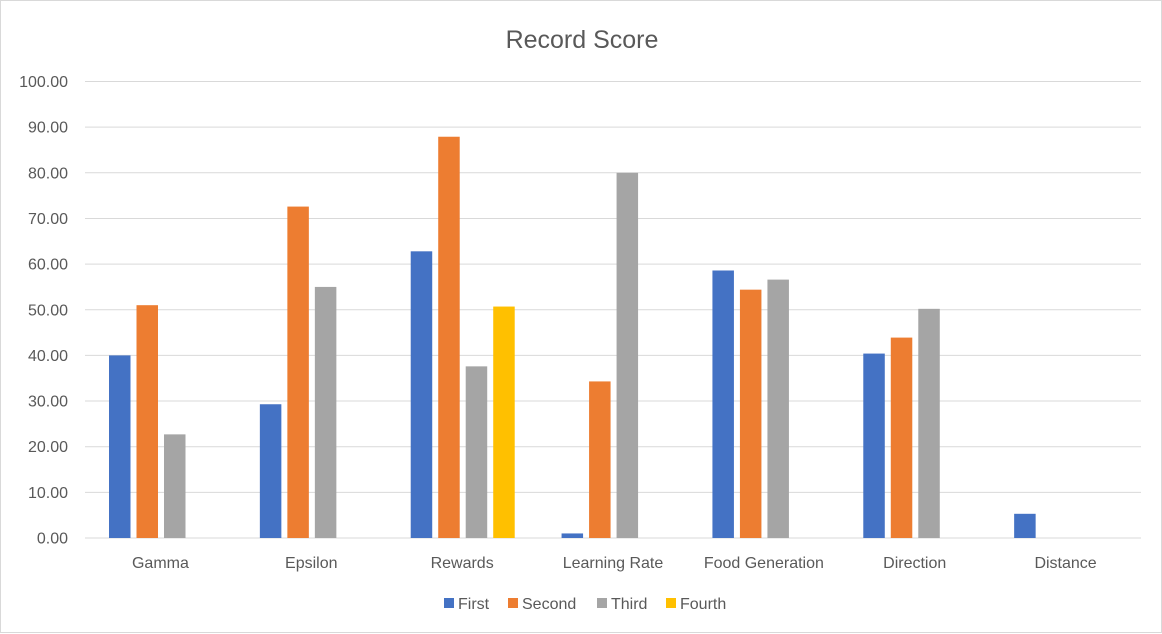 This screenshot has height=634, width=1162. What do you see at coordinates (421, 394) in the screenshot?
I see `bar-first-rewards` at bounding box center [421, 394].